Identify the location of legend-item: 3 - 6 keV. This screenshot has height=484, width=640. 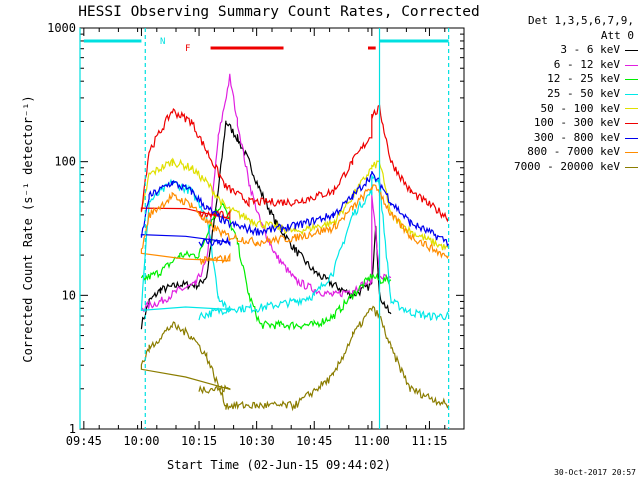
(562, 50).